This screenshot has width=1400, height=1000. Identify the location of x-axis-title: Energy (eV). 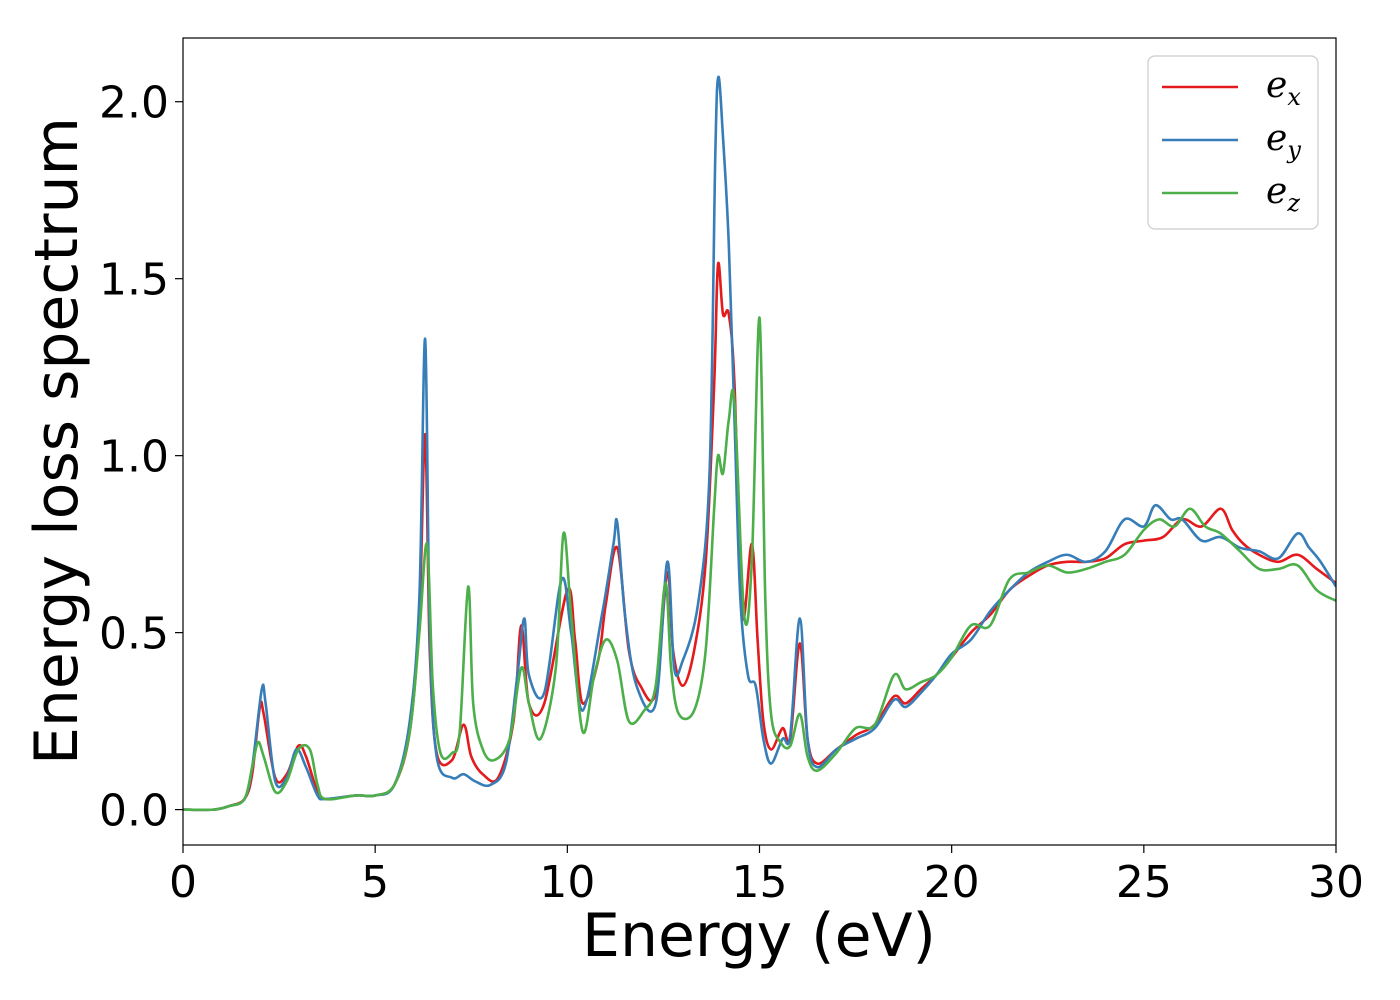
(759, 936).